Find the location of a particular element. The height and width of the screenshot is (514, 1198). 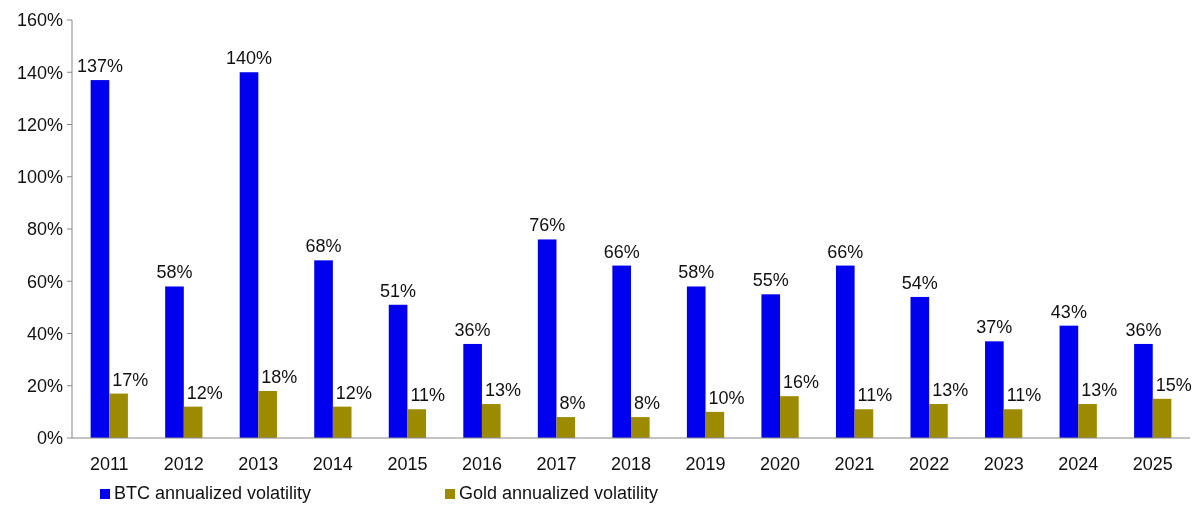

x-tick-label: 2021 is located at coordinates (854, 464).